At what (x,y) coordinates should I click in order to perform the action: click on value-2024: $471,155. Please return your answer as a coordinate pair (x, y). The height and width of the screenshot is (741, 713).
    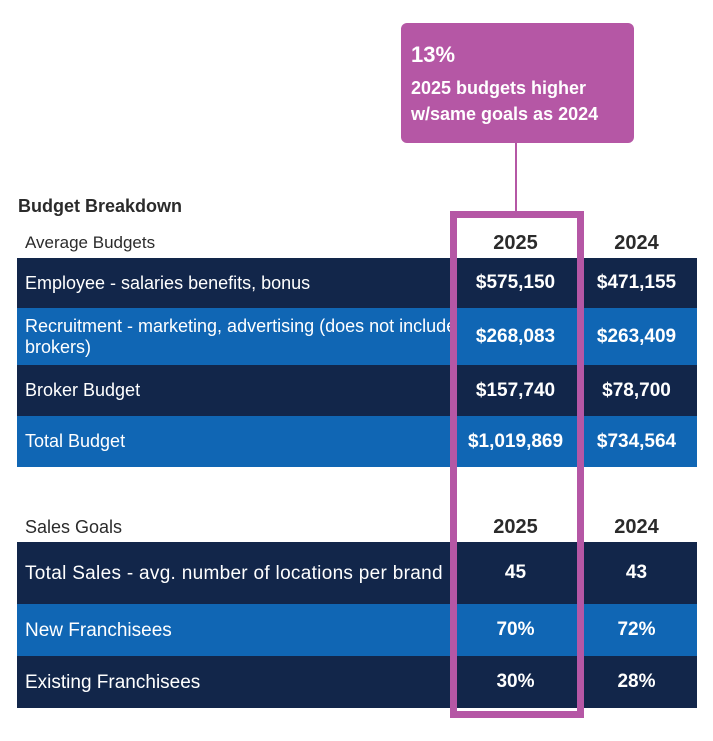
    Looking at the image, I should click on (636, 282).